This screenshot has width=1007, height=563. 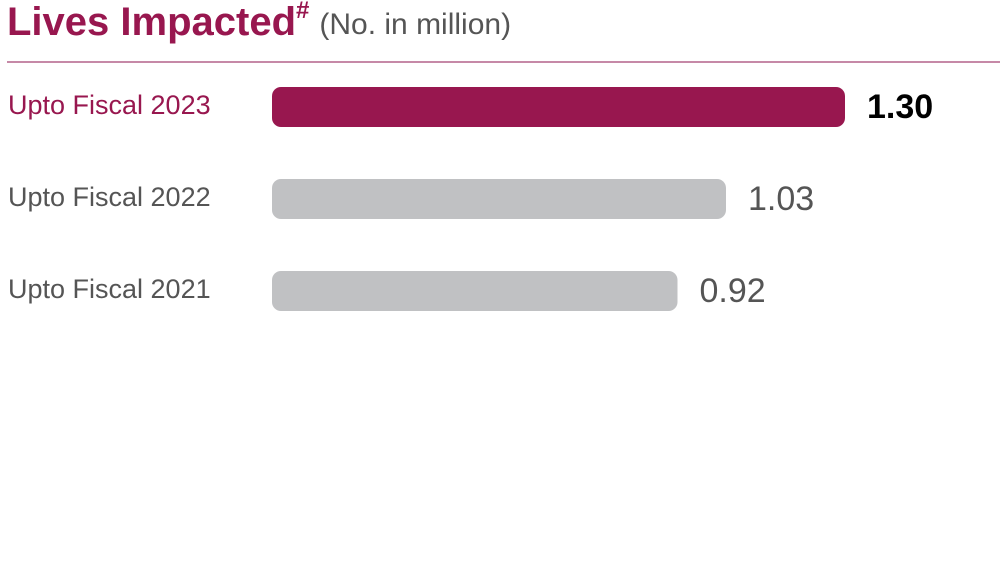 What do you see at coordinates (415, 24) in the screenshot?
I see `chart-subtitle: (No. in million)` at bounding box center [415, 24].